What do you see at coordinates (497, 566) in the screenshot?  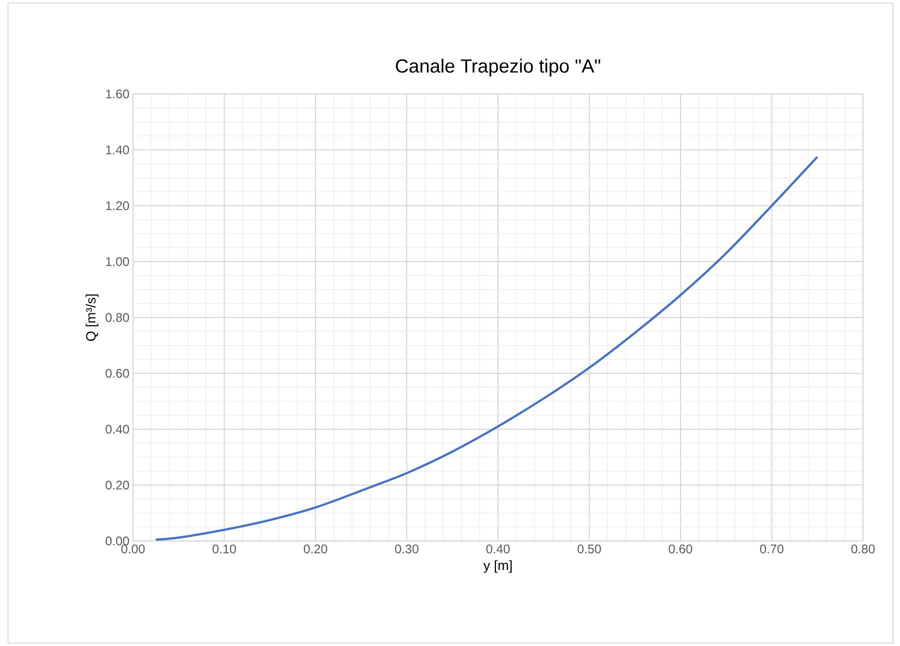 I see `x-axis-title: y [m]` at bounding box center [497, 566].